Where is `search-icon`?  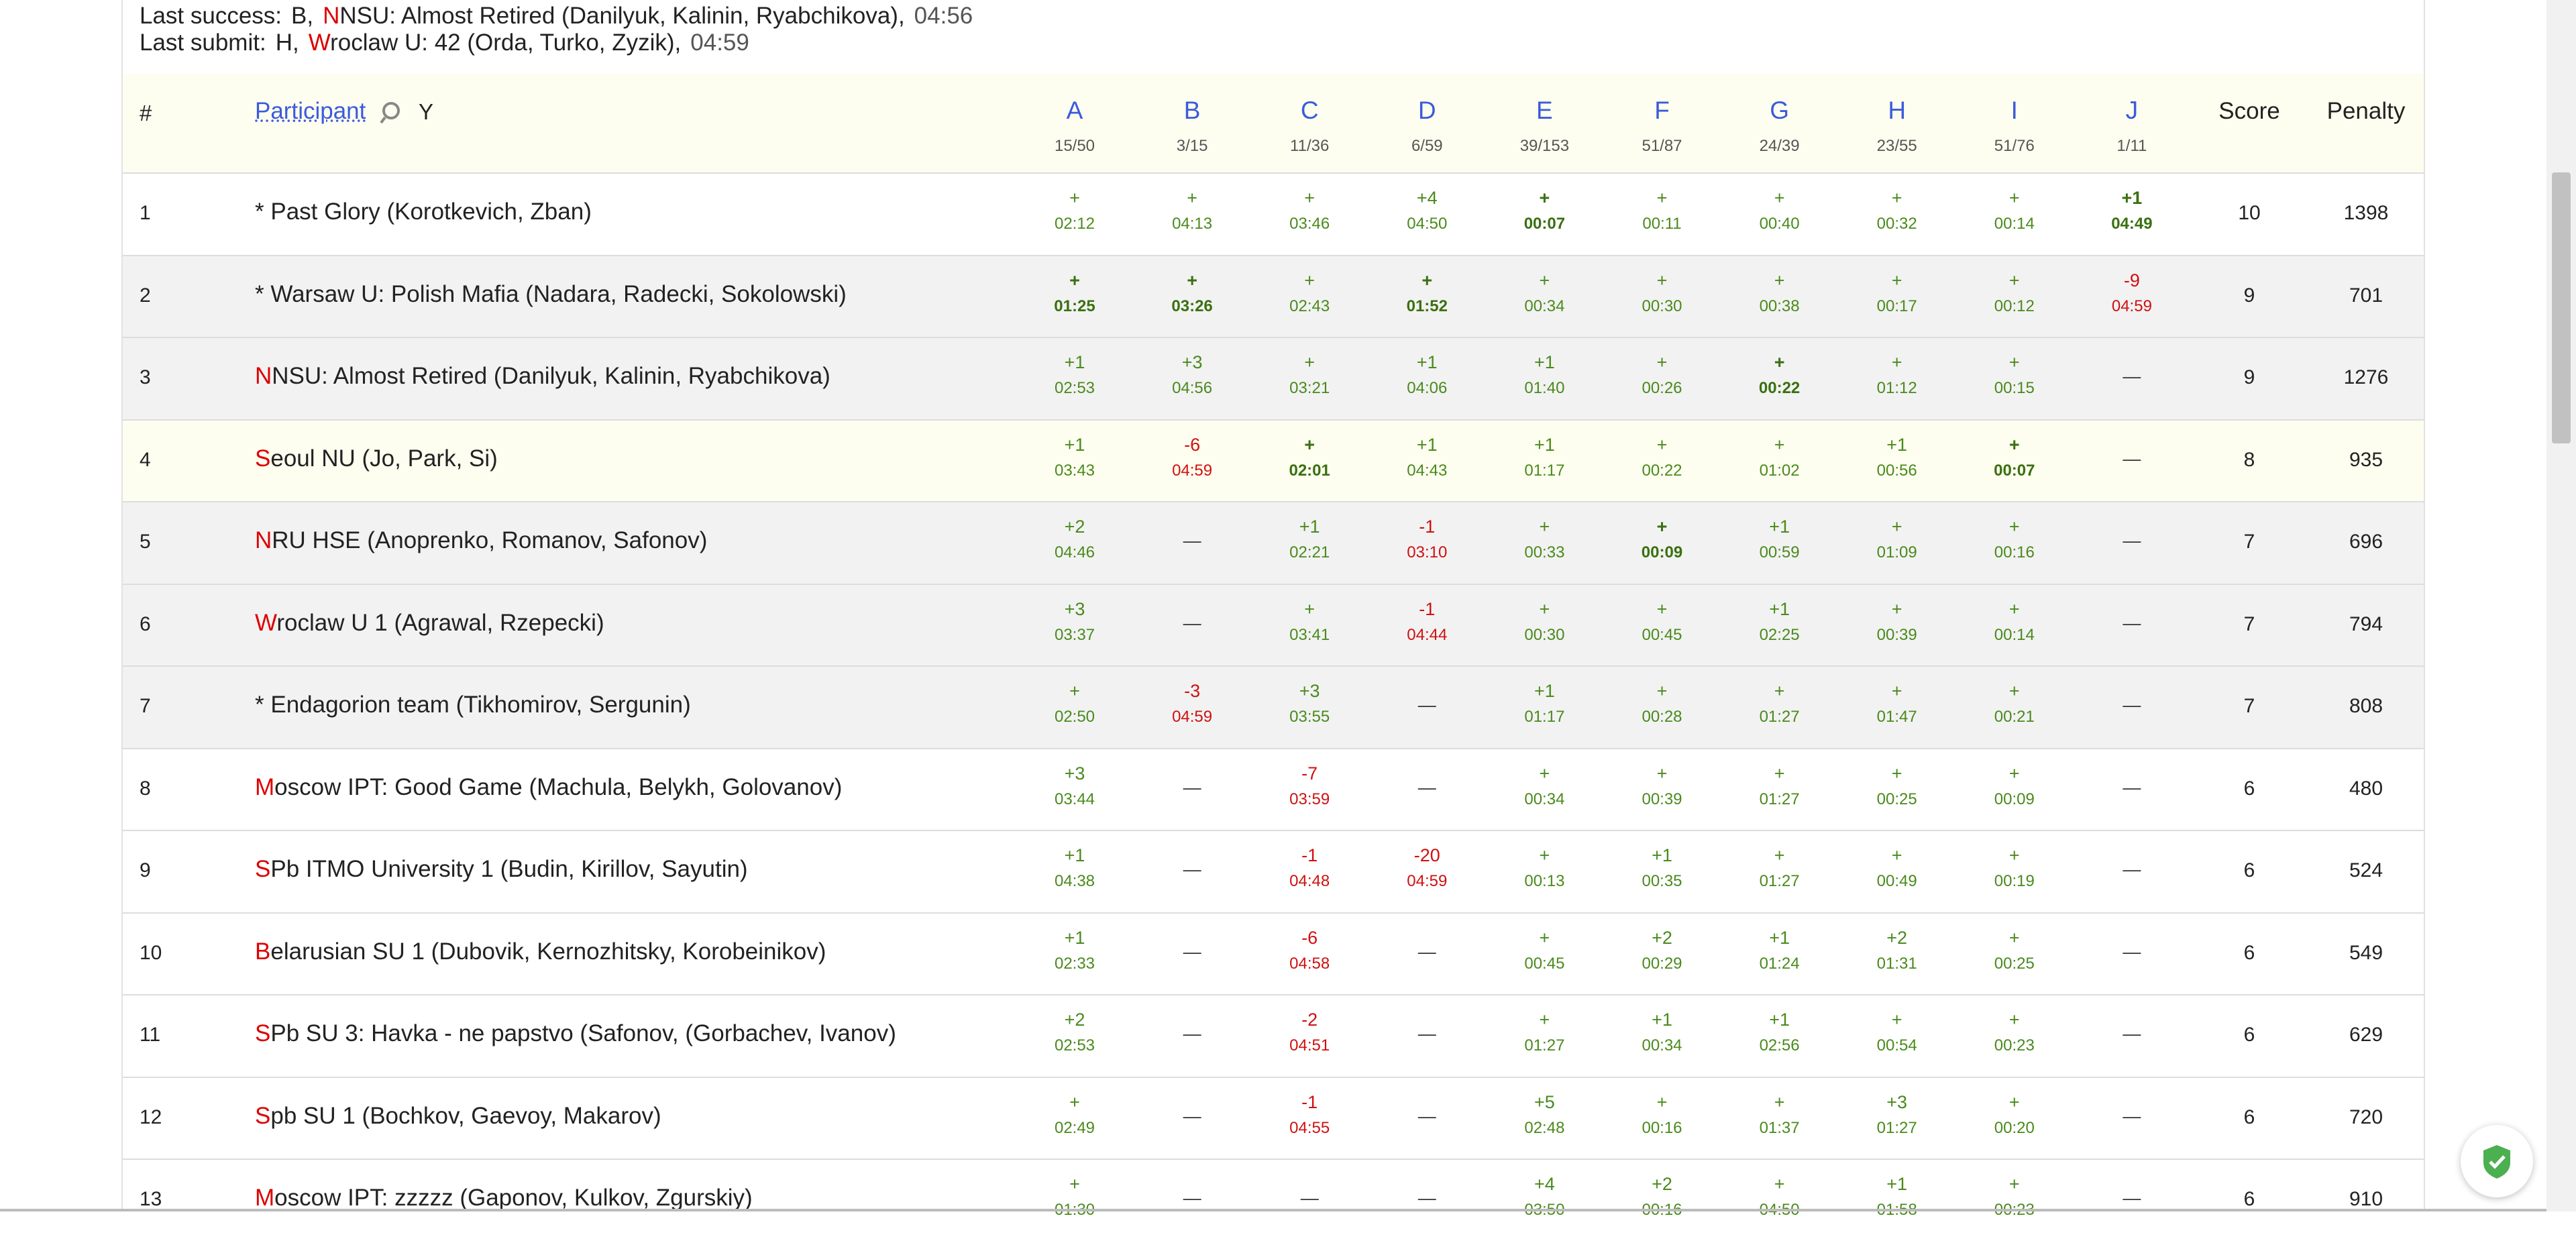
search-icon is located at coordinates (393, 112).